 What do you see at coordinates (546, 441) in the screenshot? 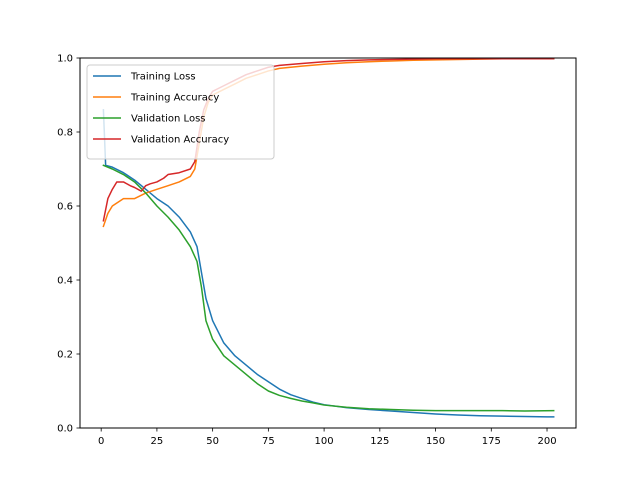
I see `x-tick-label: 200` at bounding box center [546, 441].